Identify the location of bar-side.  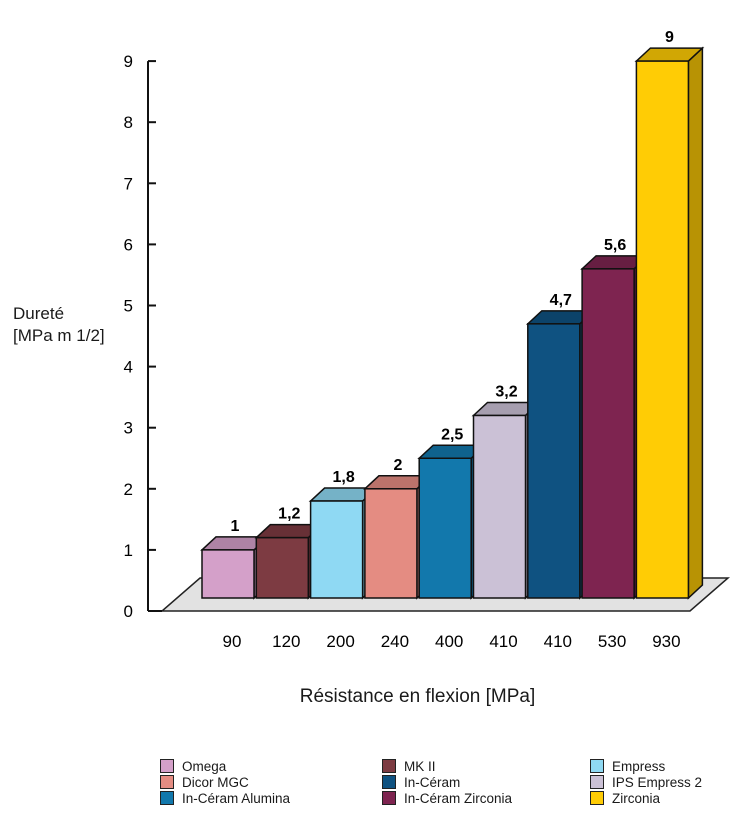
(695, 323).